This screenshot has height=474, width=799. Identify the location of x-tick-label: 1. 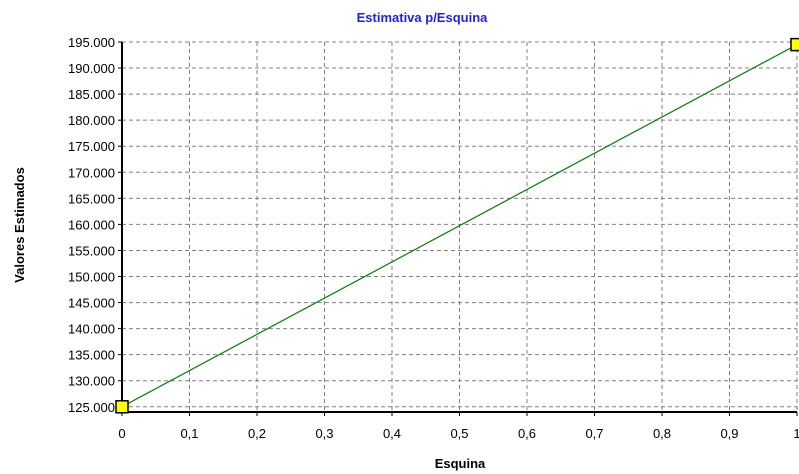
(796, 433).